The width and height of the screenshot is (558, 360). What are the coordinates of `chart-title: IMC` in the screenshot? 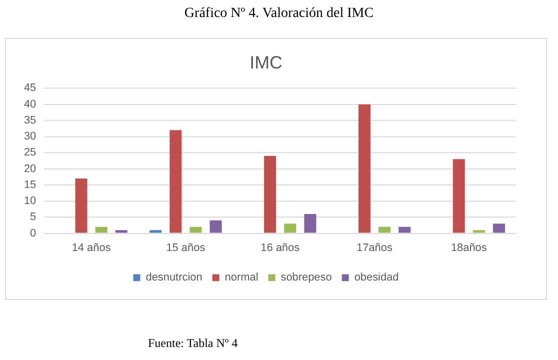 It's located at (266, 62).